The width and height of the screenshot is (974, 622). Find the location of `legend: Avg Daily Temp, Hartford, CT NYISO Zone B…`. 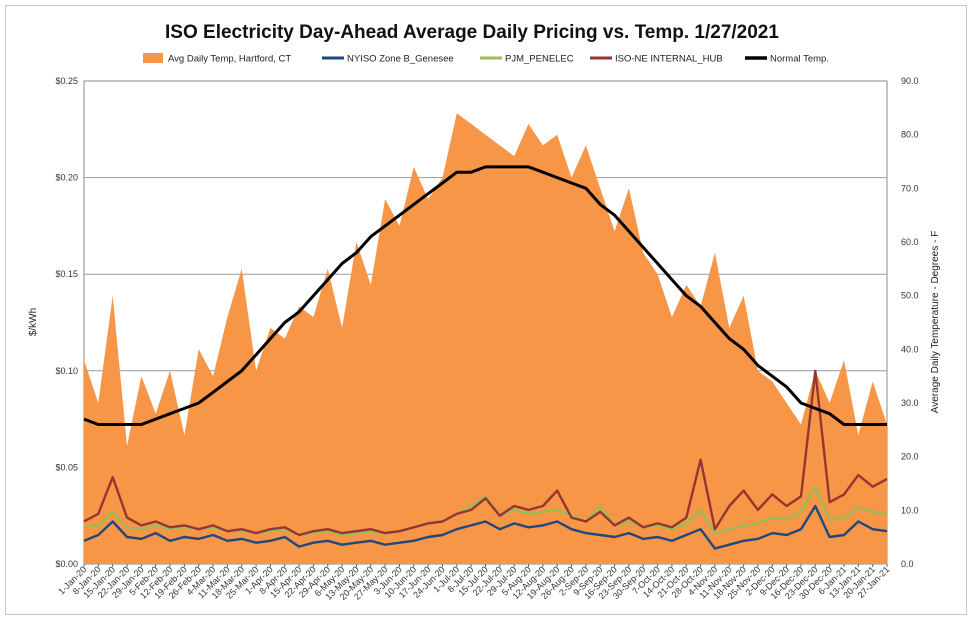

legend: Avg Daily Temp, Hartford, CT NYISO Zone B… is located at coordinates (486, 59).